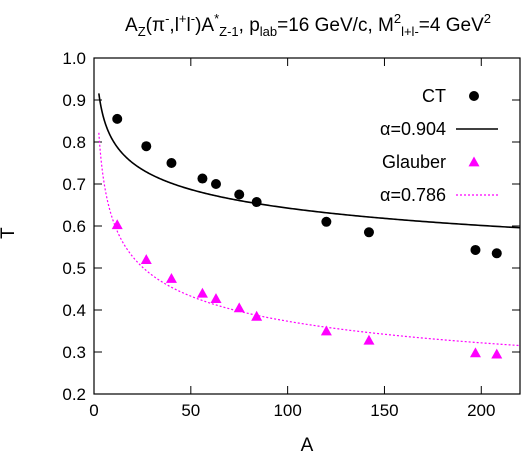 The image size is (522, 458). What do you see at coordinates (287, 410) in the screenshot?
I see `x-tick-label: 100` at bounding box center [287, 410].